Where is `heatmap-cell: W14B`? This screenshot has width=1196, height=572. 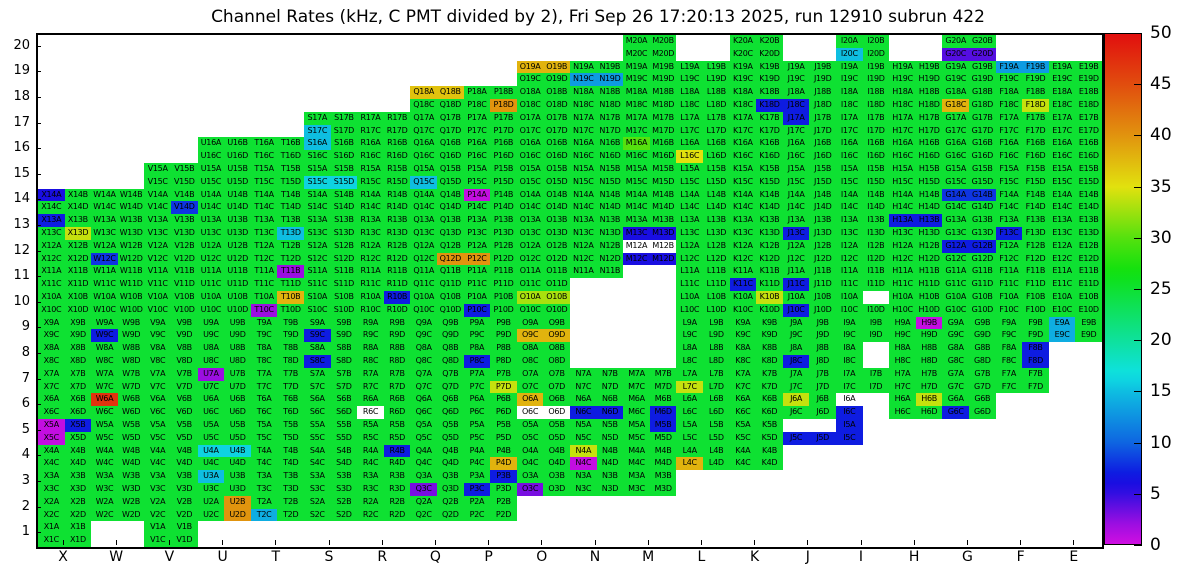
heatmap-cell: W14B is located at coordinates (131, 195).